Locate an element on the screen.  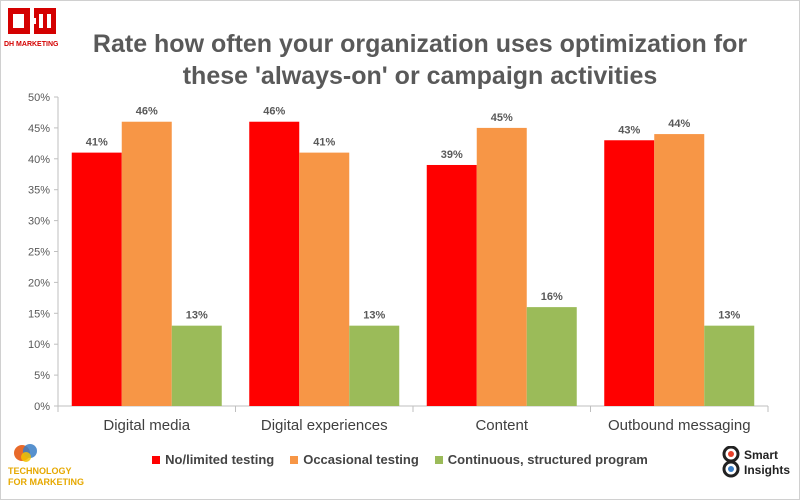
y-tick-label: 10% is located at coordinates (39, 345).